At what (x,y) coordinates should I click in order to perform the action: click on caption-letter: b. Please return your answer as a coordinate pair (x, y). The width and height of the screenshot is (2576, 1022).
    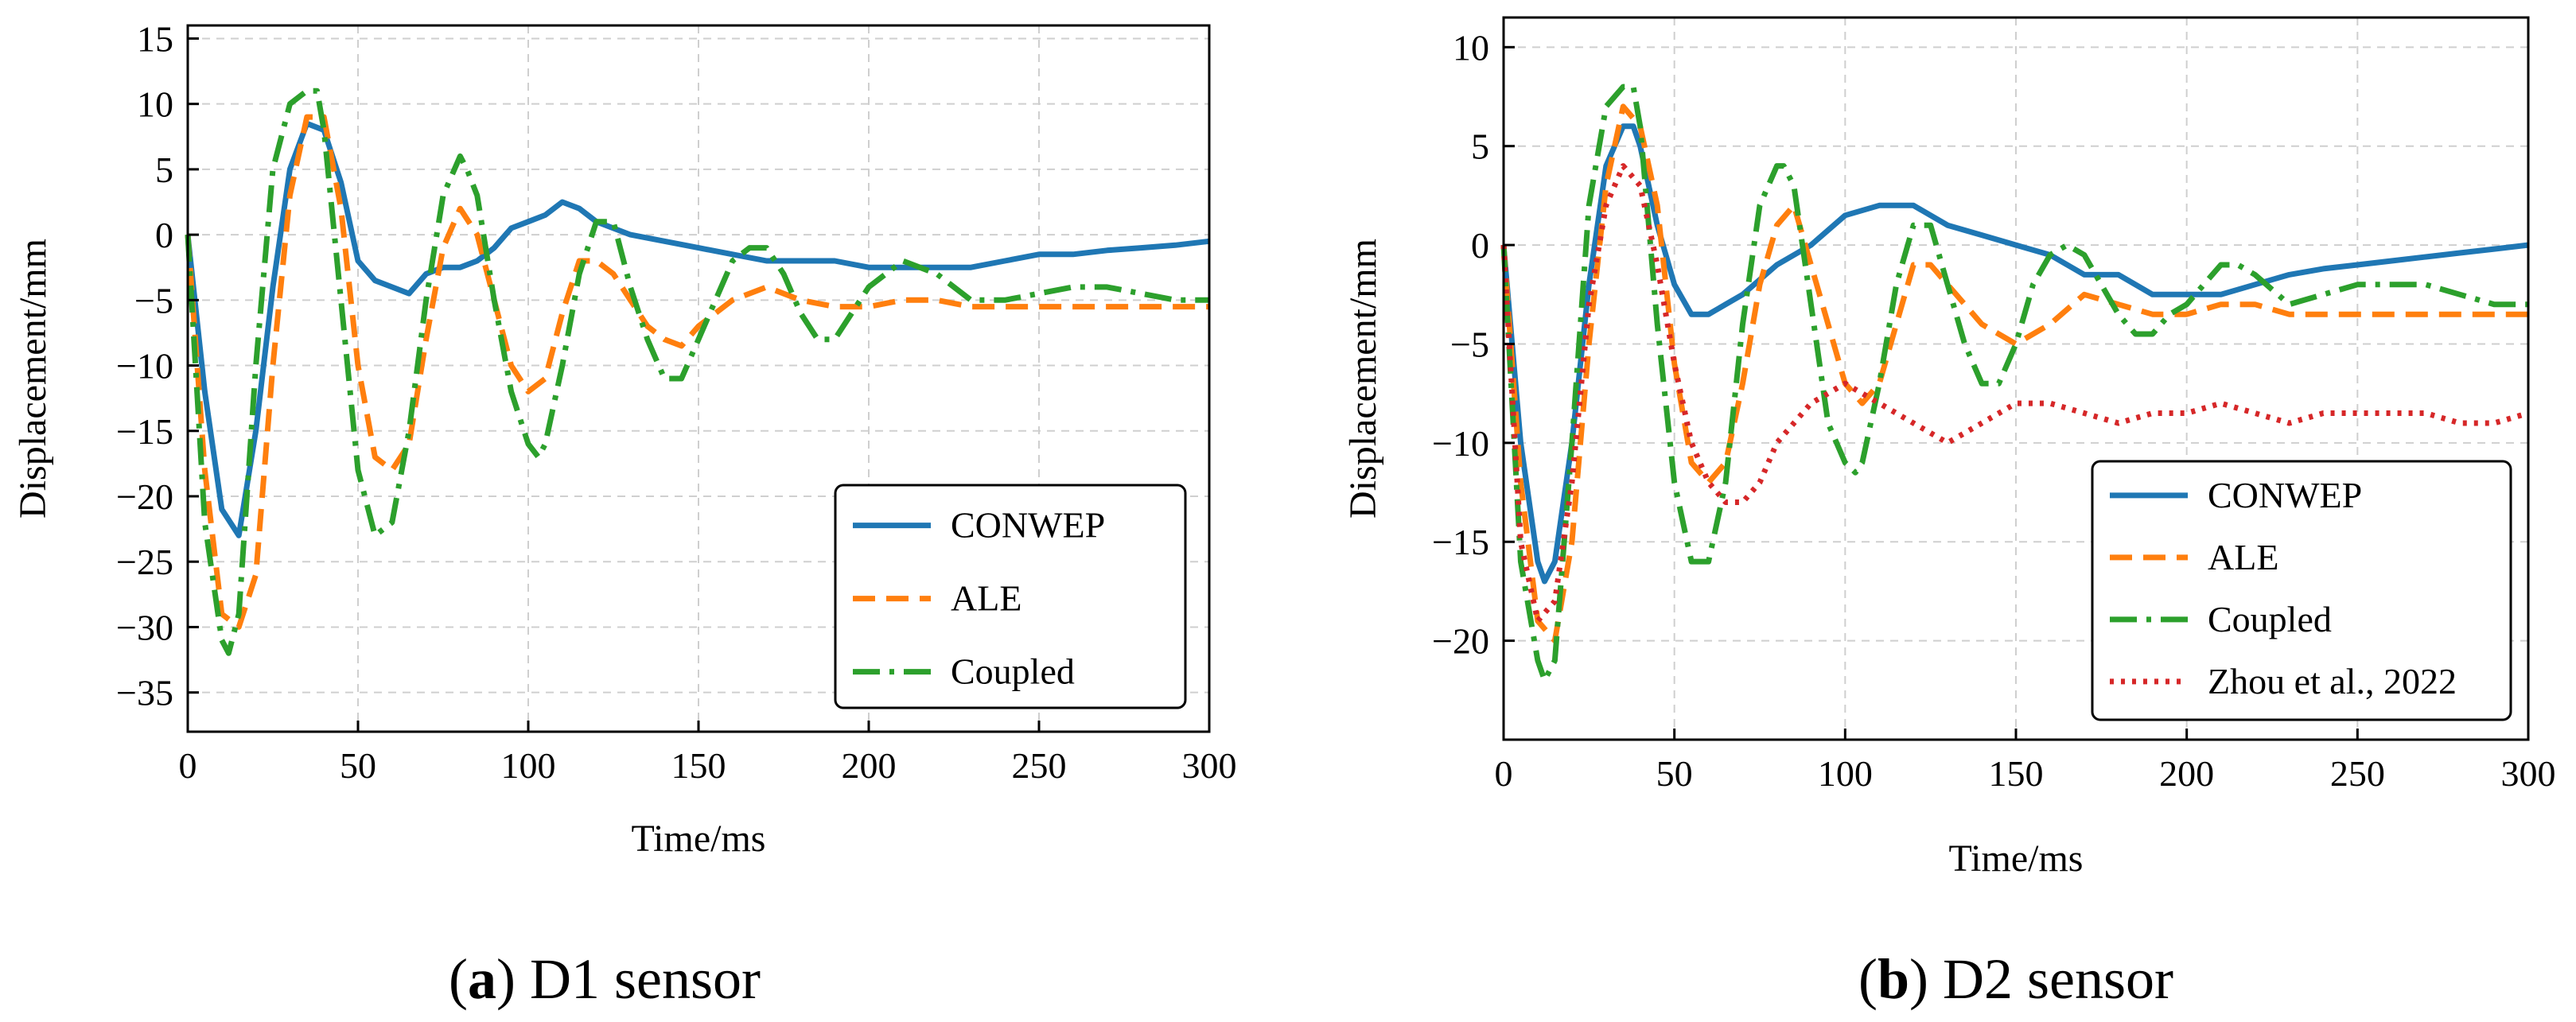
    Looking at the image, I should click on (1894, 979).